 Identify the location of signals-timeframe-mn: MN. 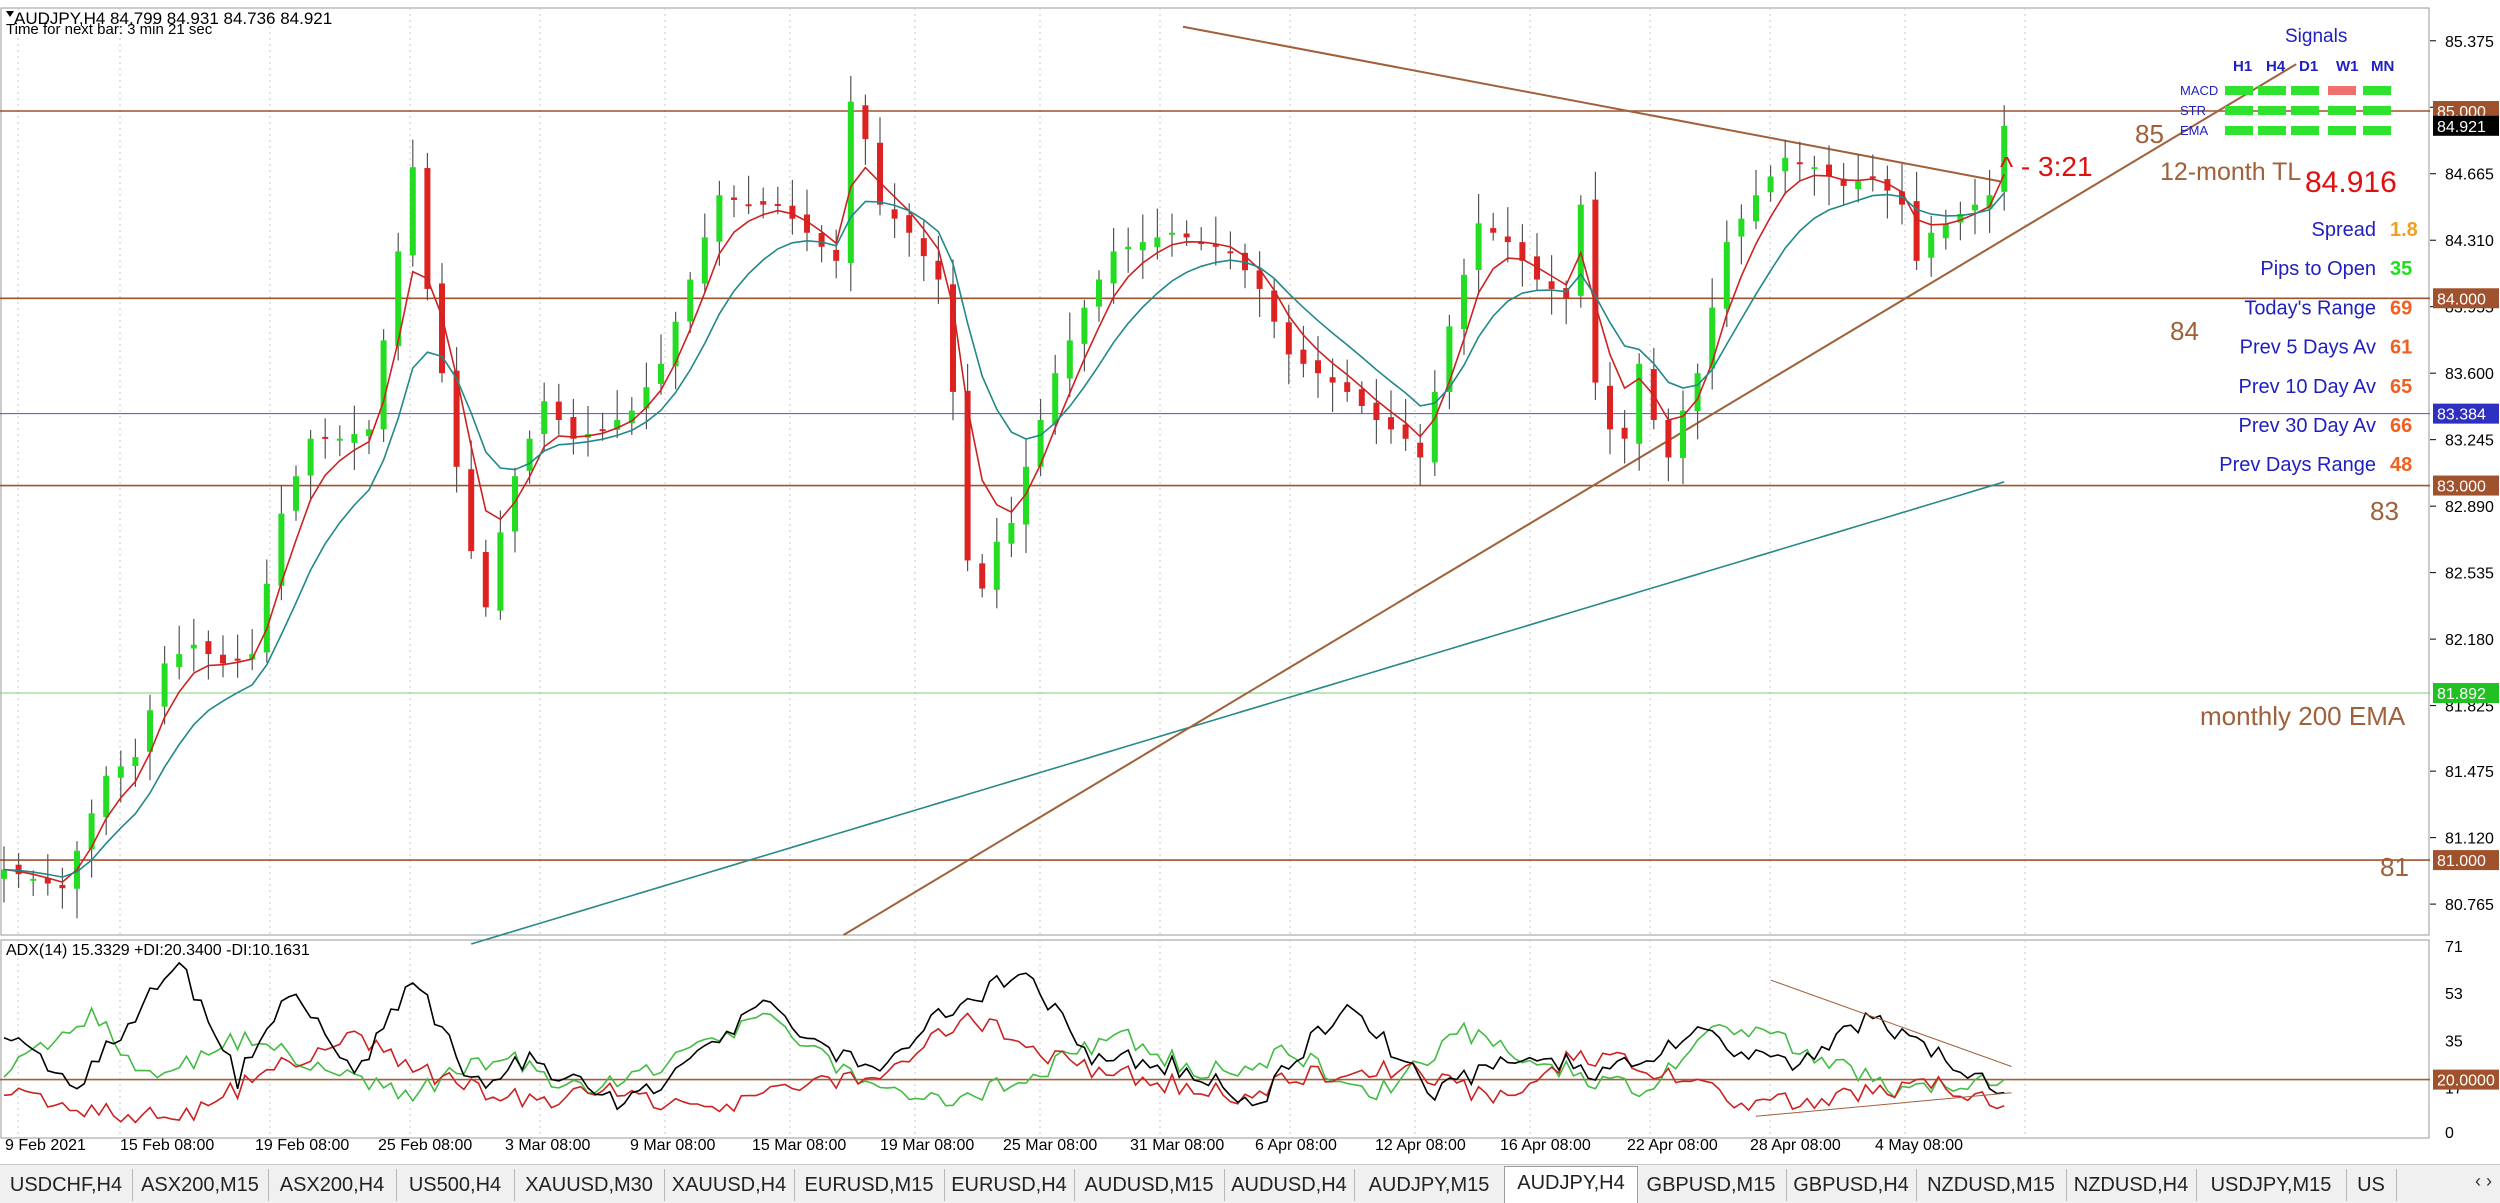
(2382, 66).